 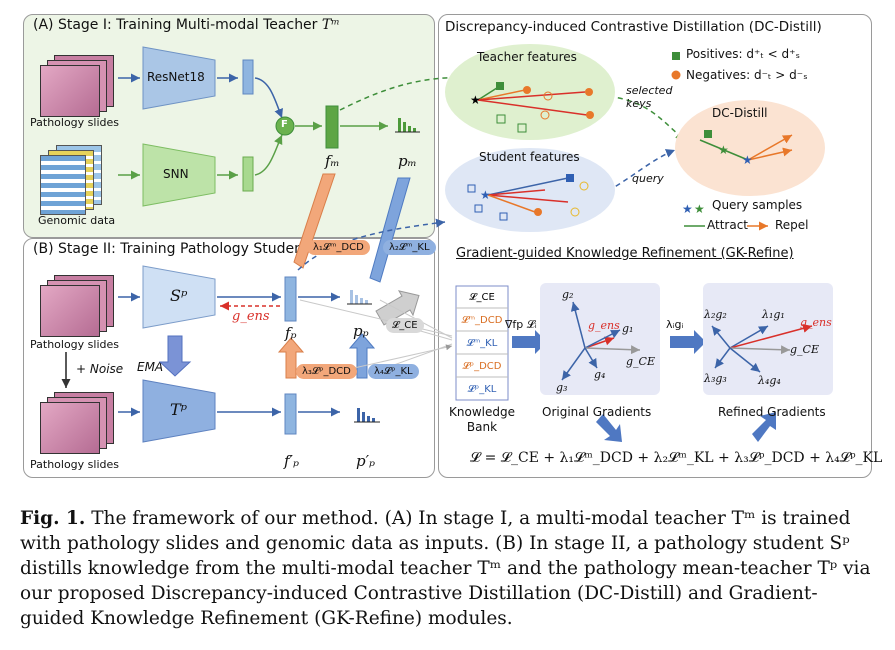 What do you see at coordinates (171, 249) in the screenshot?
I see `stage2-title: (B) Stage II: Training Pathology Student` at bounding box center [171, 249].